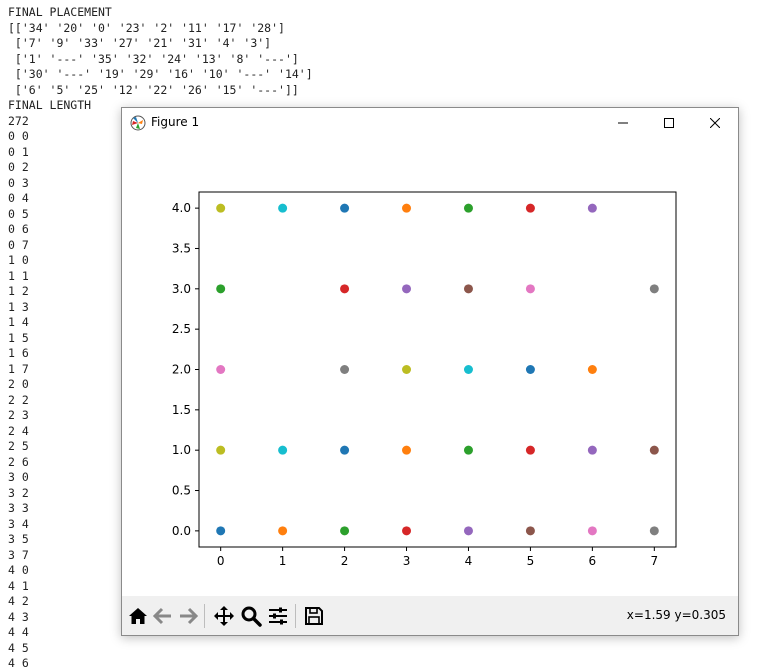  I want to click on configure-subplots-icon, so click(278, 616).